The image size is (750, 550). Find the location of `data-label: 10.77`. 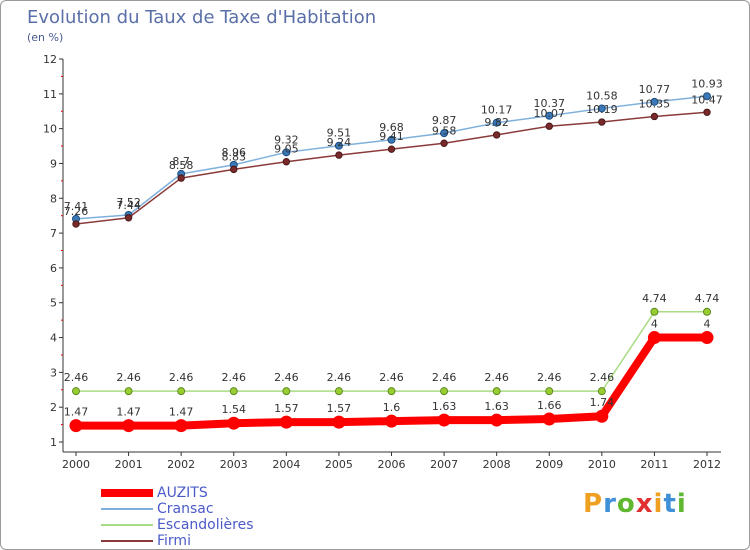

data-label: 10.77 is located at coordinates (655, 89).